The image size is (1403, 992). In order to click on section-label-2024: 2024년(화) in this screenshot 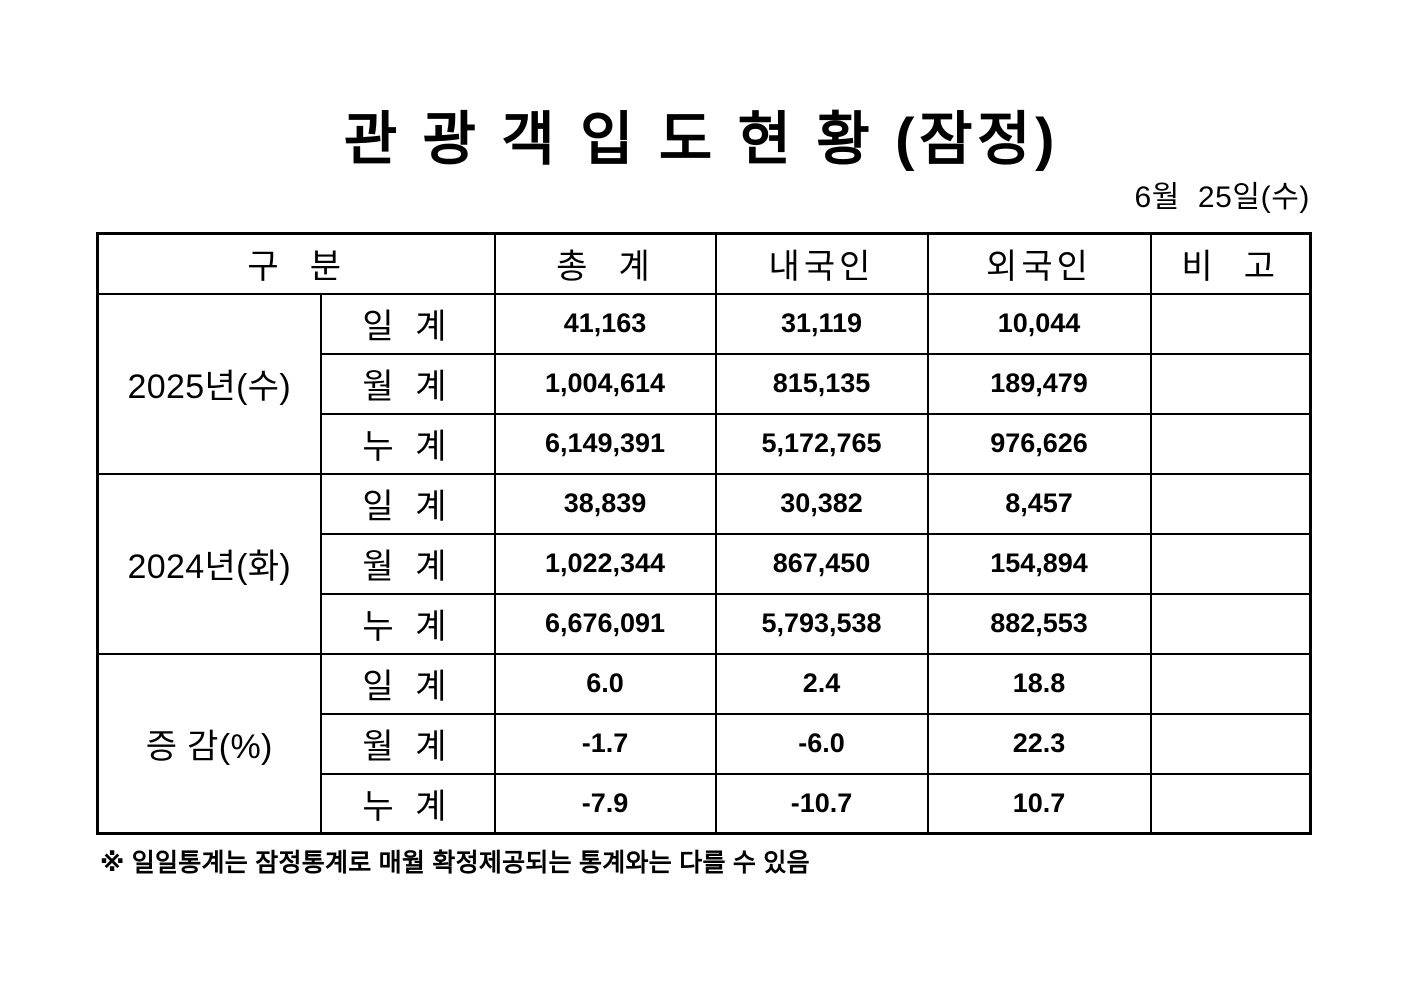, I will do `click(209, 563)`.